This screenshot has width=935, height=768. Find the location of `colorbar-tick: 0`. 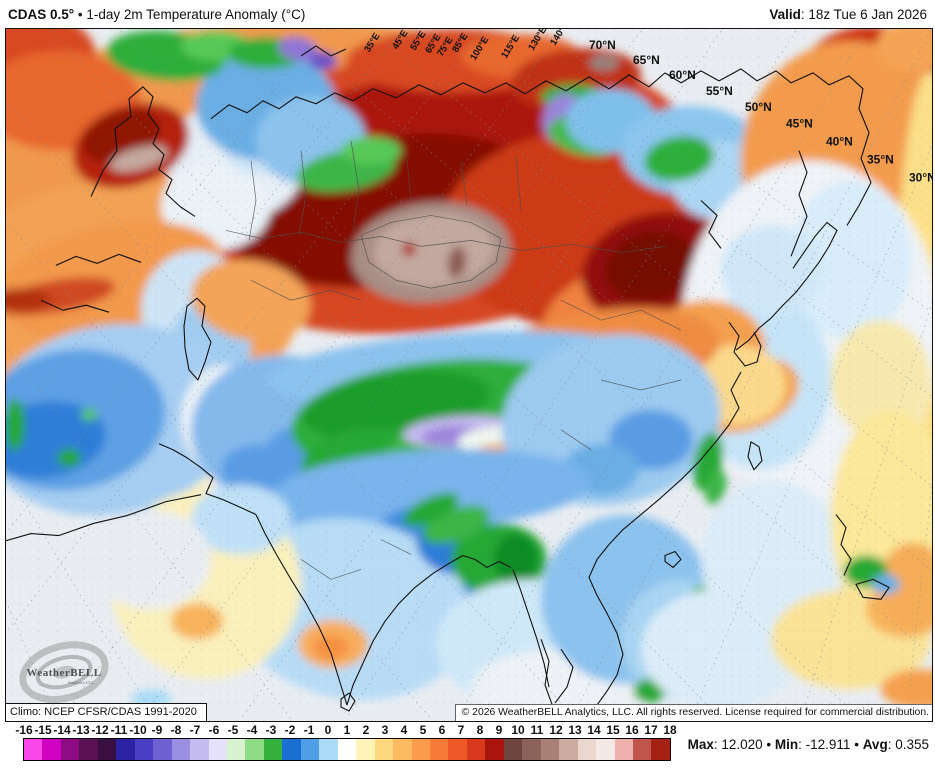

colorbar-tick: 0 is located at coordinates (328, 730).